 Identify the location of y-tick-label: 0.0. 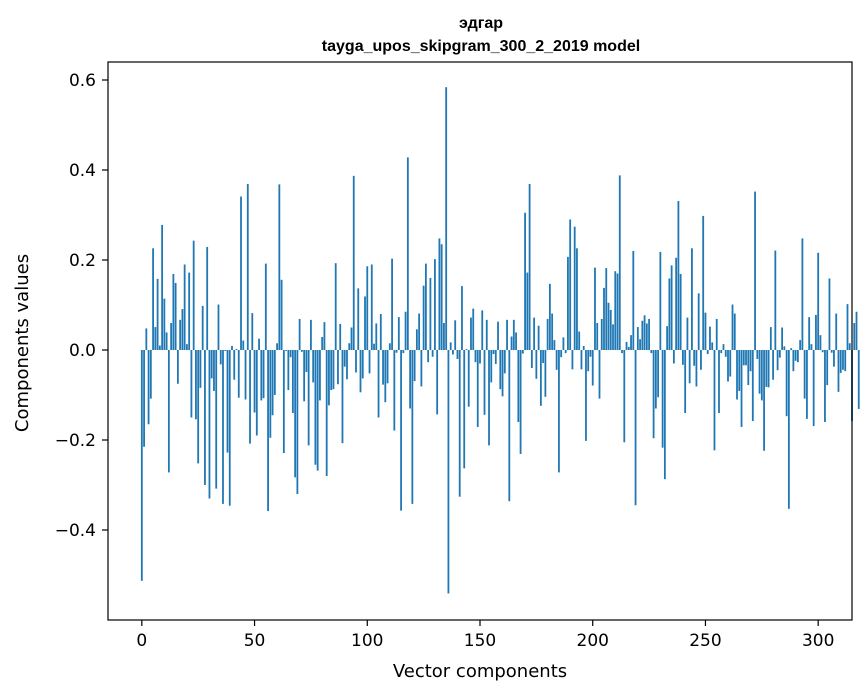
(82, 351).